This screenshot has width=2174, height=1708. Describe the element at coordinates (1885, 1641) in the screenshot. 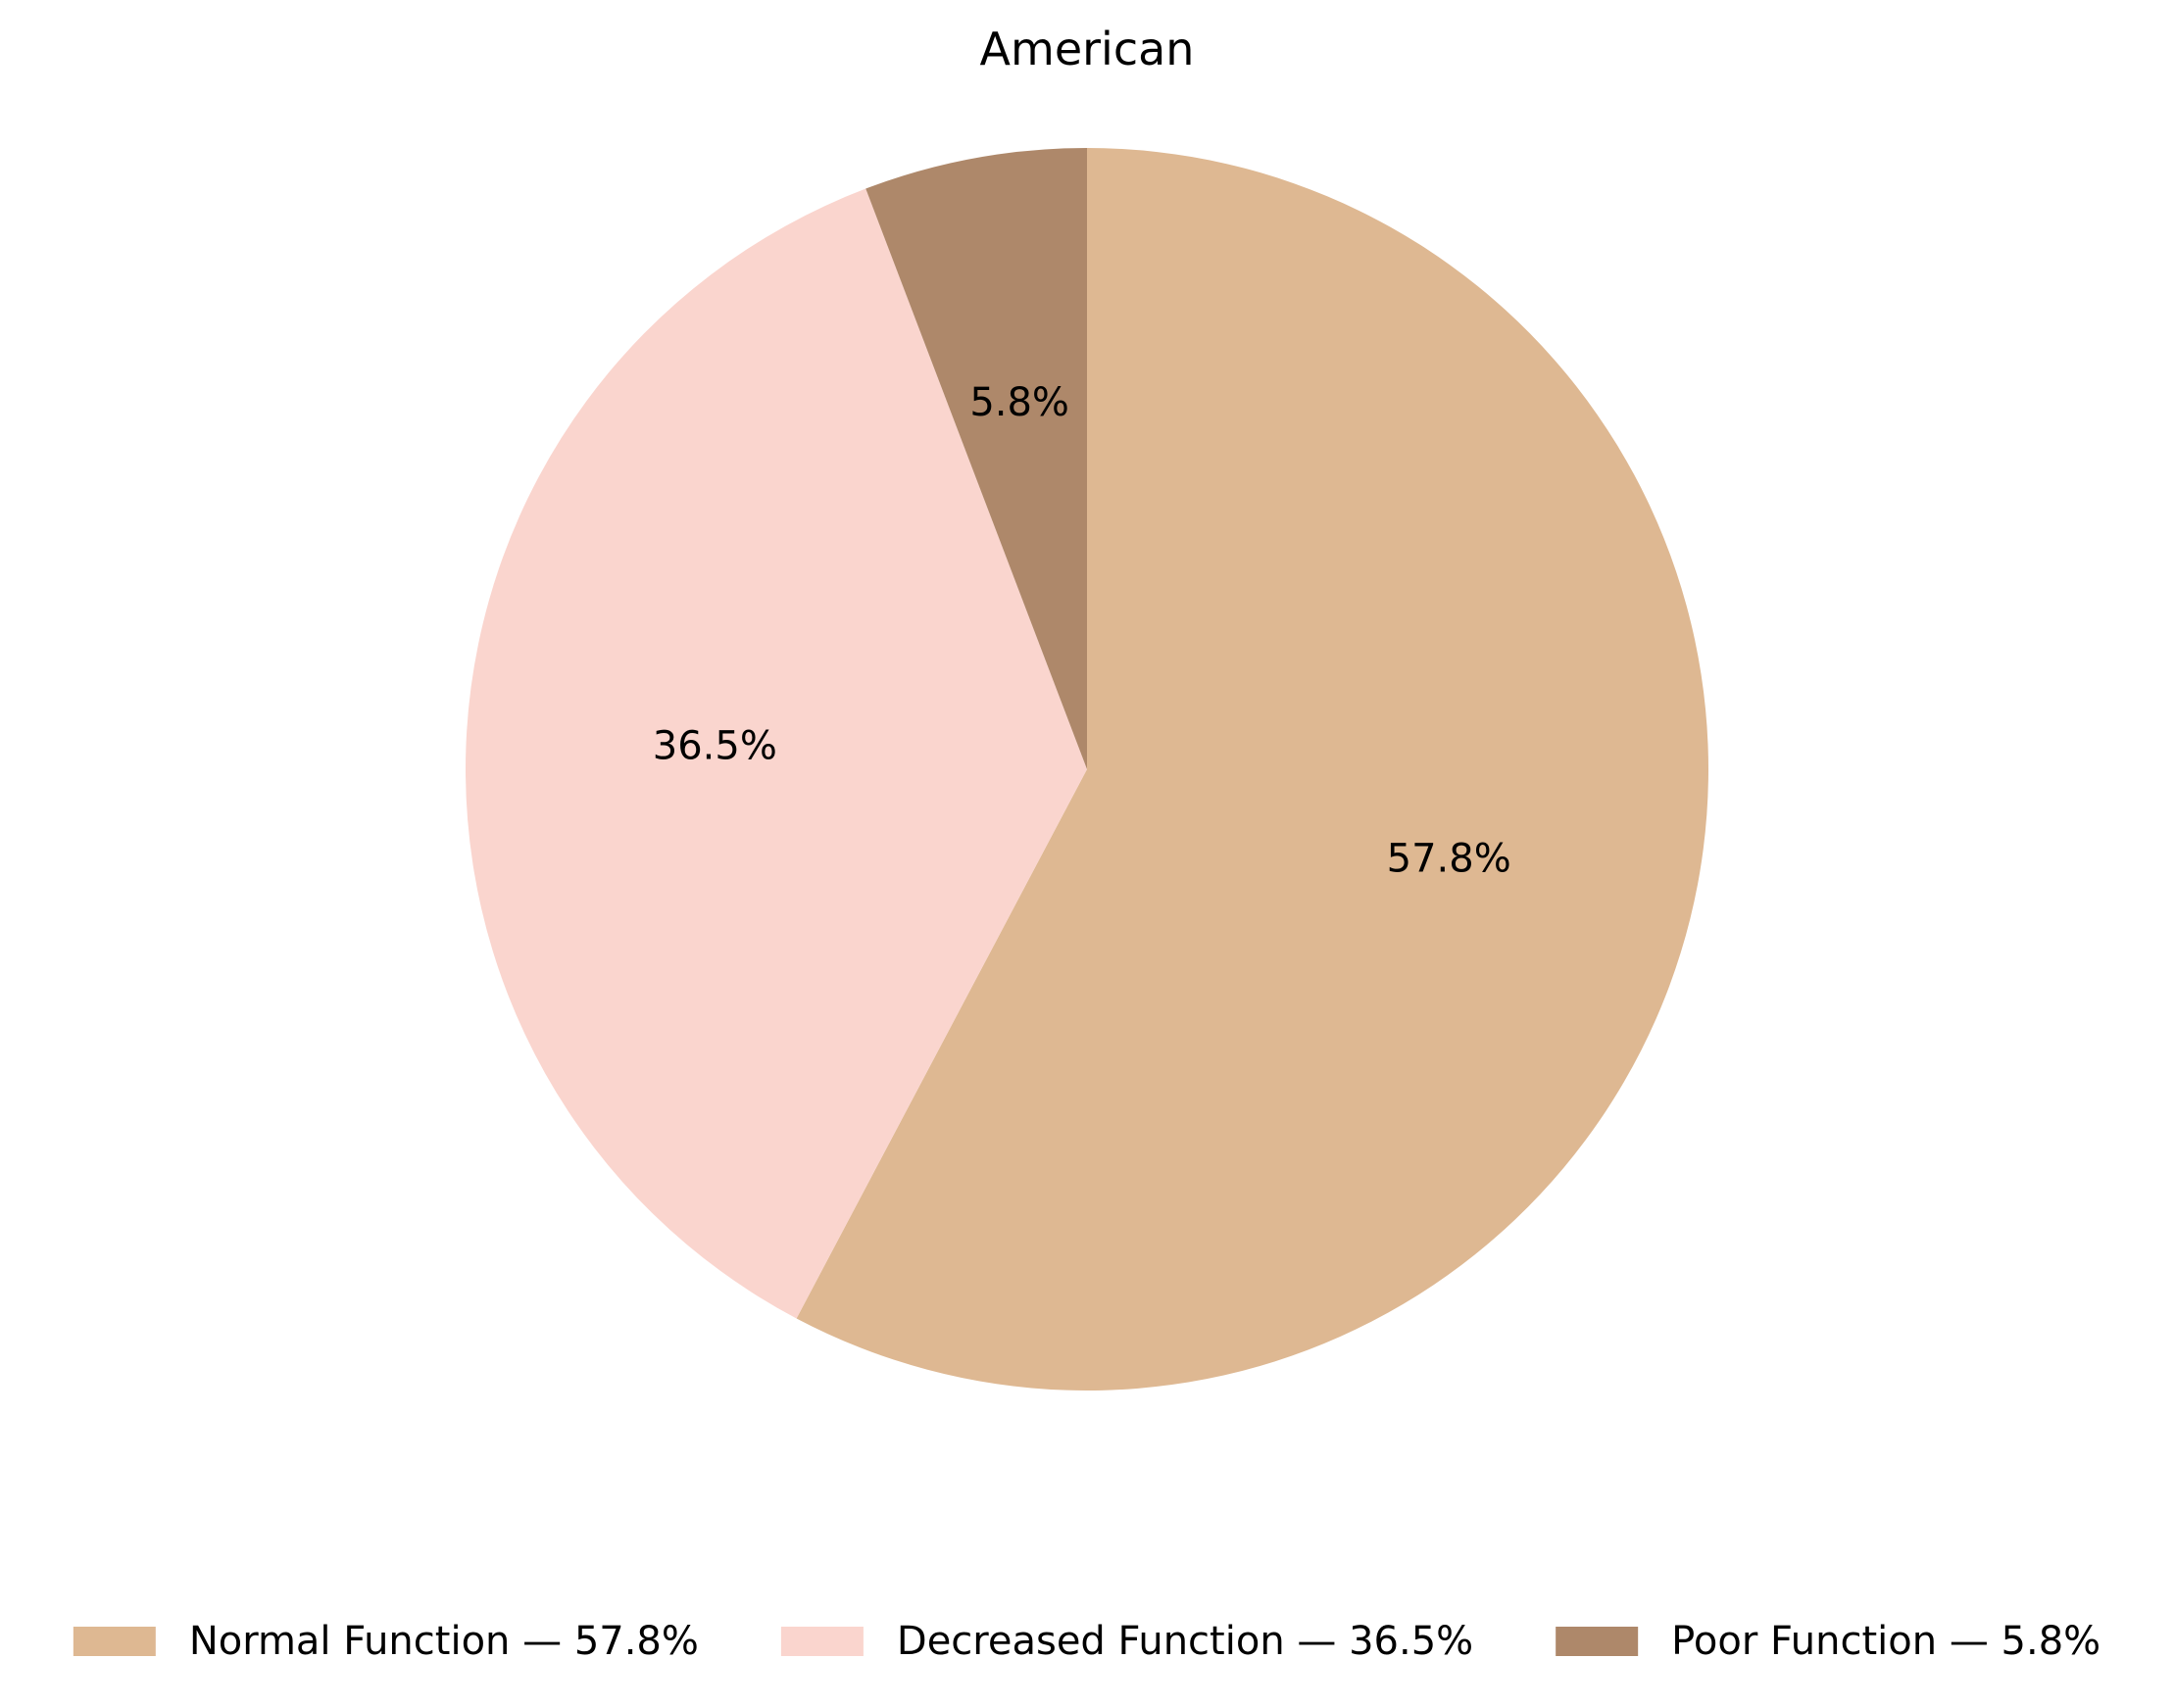

I see `legend-label: Poor Function — 5.8%` at that location.